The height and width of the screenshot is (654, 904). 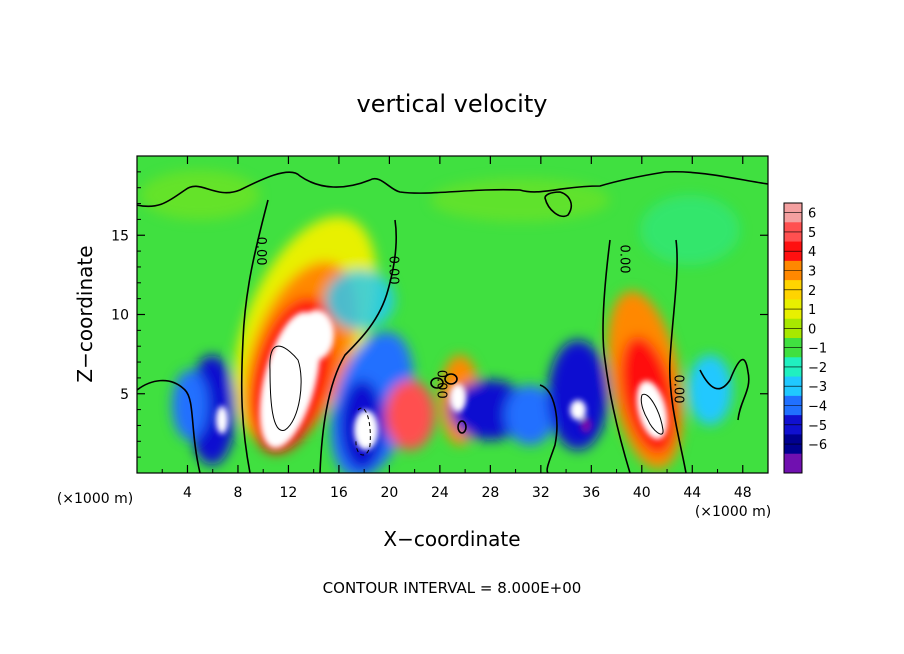 What do you see at coordinates (95, 499) in the screenshot?
I see `x-unit-left: (×1000 m)` at bounding box center [95, 499].